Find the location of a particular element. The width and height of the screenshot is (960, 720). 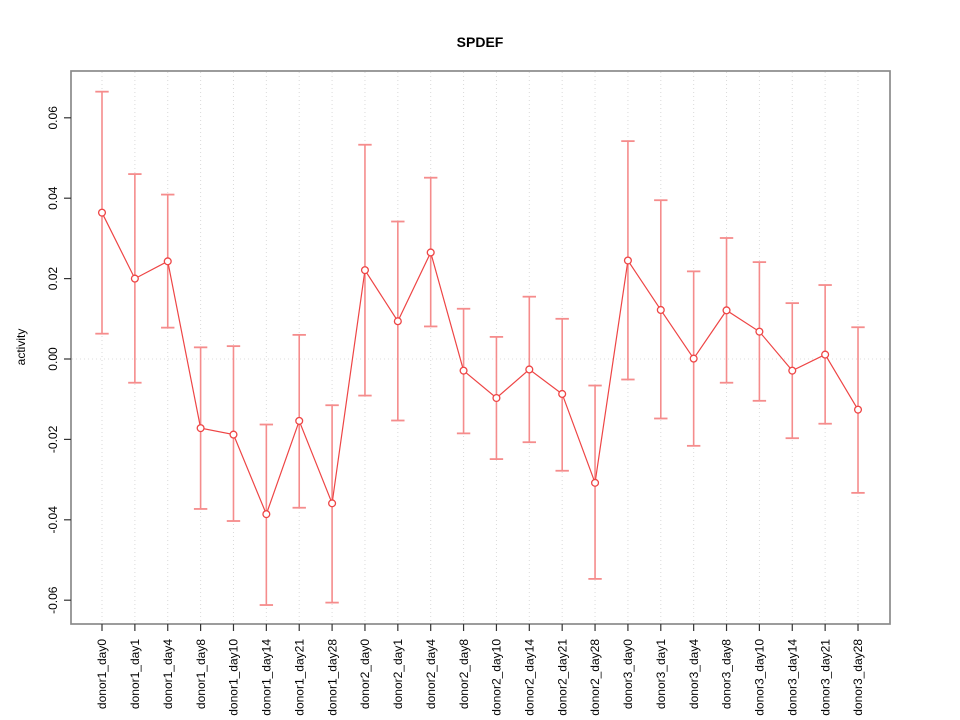

x-tick-label: donor3_day28 is located at coordinates (858, 677).